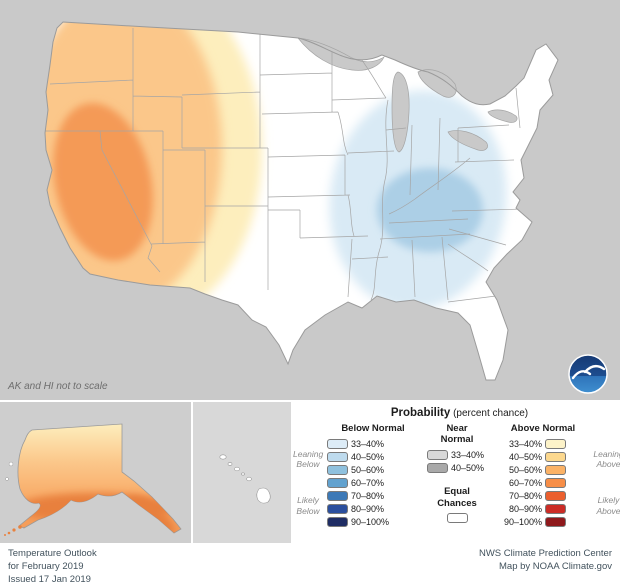 This screenshot has width=620, height=585. I want to click on likely-below-label: Likely Below, so click(308, 505).